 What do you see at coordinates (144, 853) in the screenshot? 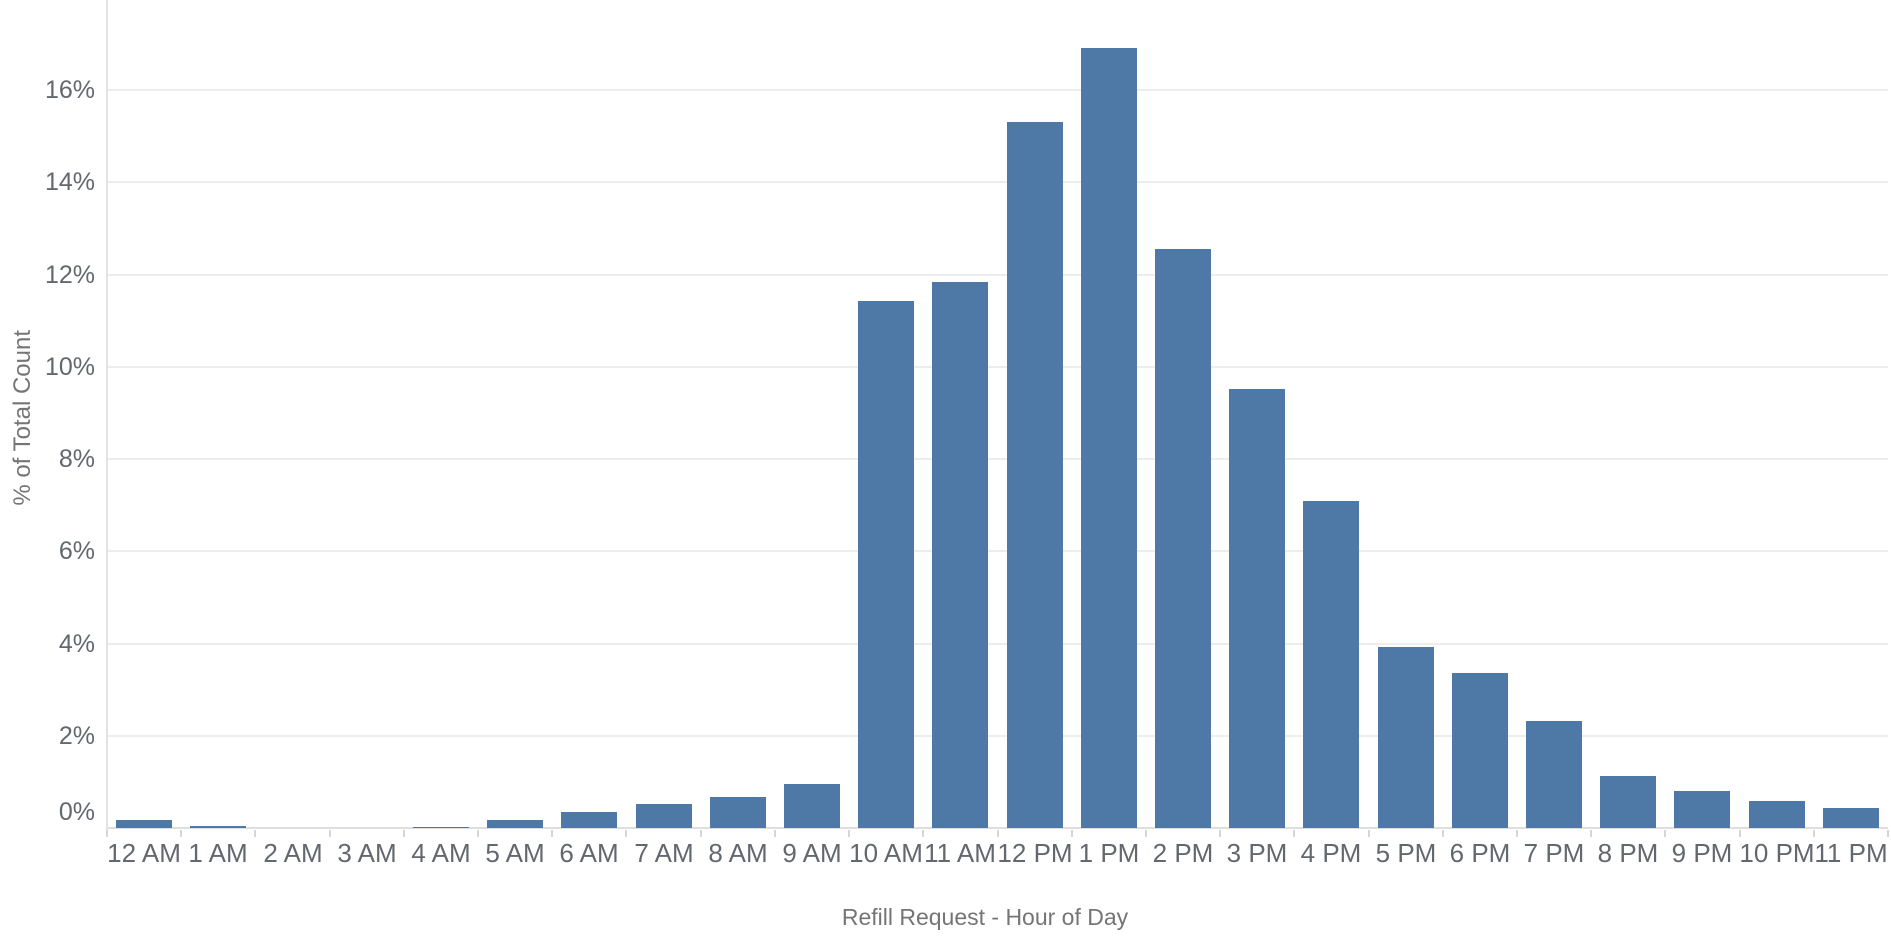
I see `x-tick-label-12-am: 12 AM` at bounding box center [144, 853].